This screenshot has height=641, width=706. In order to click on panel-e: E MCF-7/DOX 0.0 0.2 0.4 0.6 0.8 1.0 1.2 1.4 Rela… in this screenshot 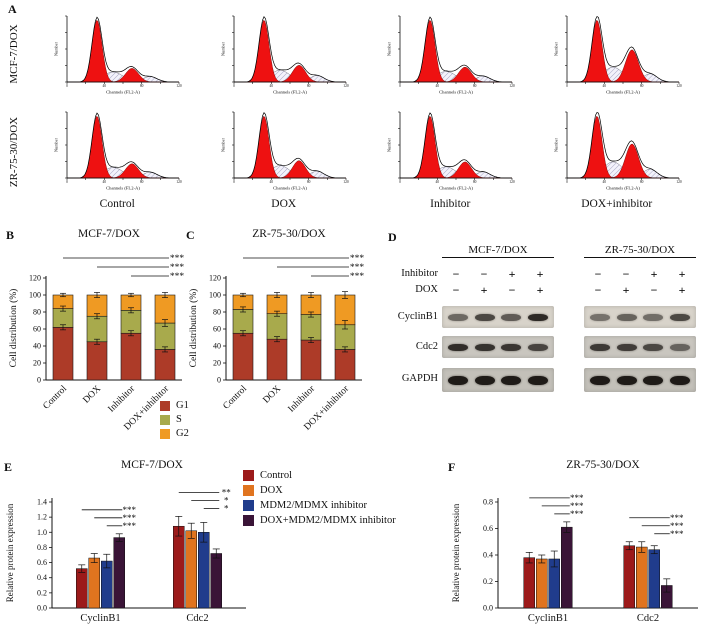, I will do `click(127, 548)`.